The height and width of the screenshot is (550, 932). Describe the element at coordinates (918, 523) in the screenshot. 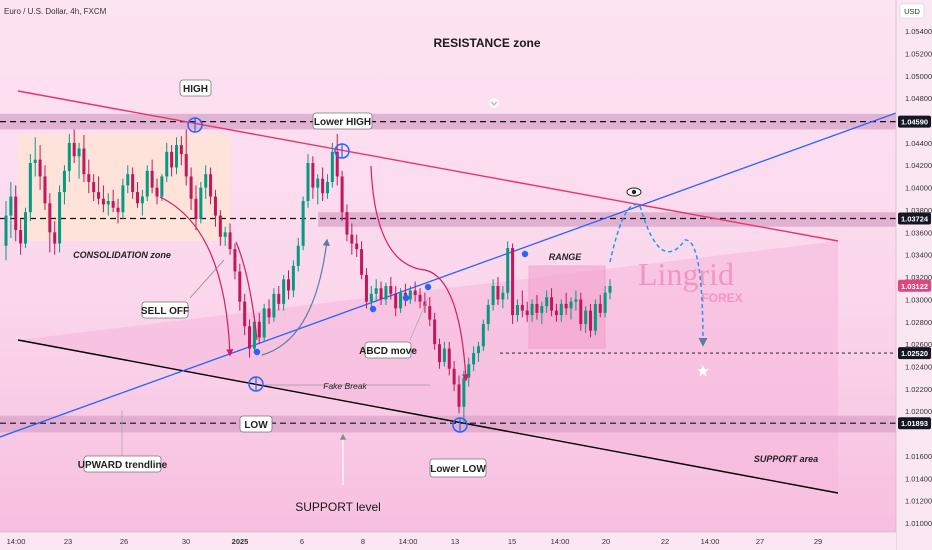

I see `price-tick-label: 1.01000` at that location.